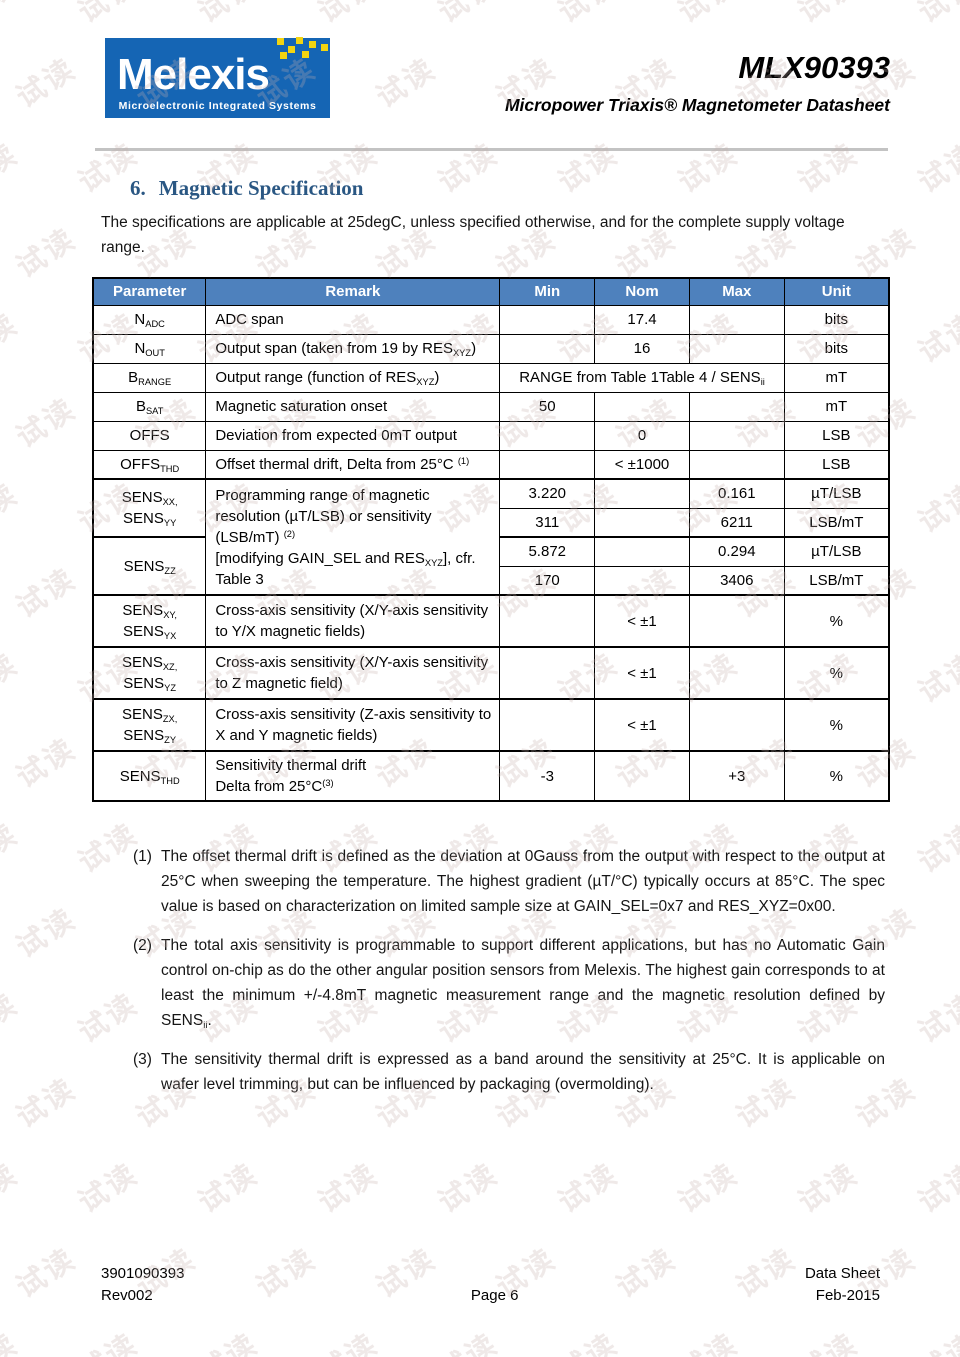  Describe the element at coordinates (353, 348) in the screenshot. I see `remark-cell: Output span (taken from 19 by RESXYZ)` at that location.